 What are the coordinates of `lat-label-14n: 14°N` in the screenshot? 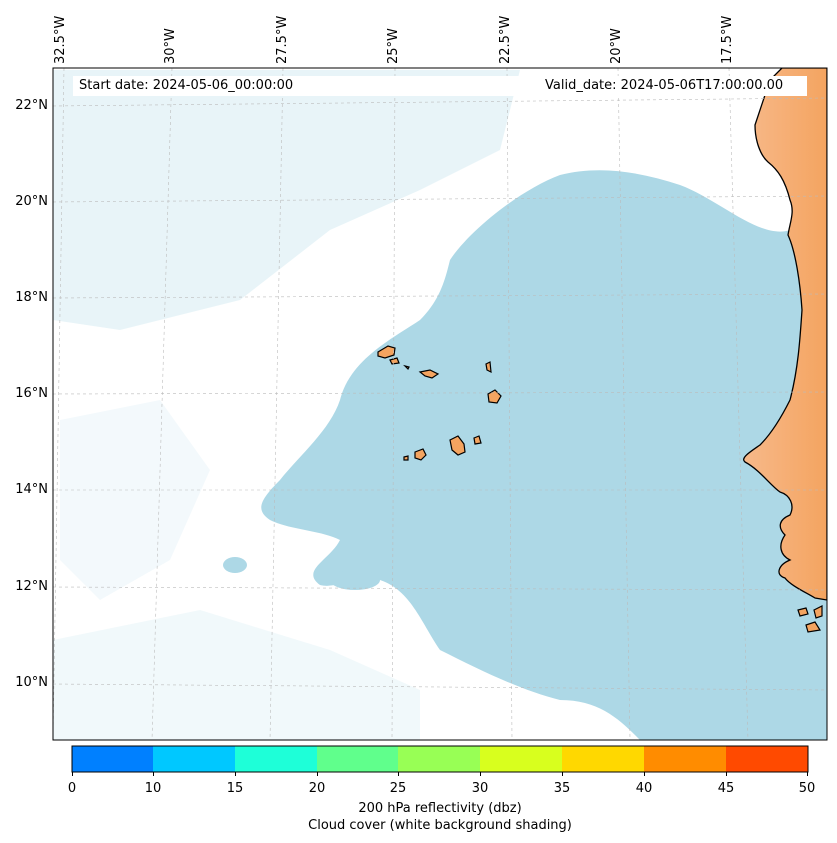 It's located at (31, 489).